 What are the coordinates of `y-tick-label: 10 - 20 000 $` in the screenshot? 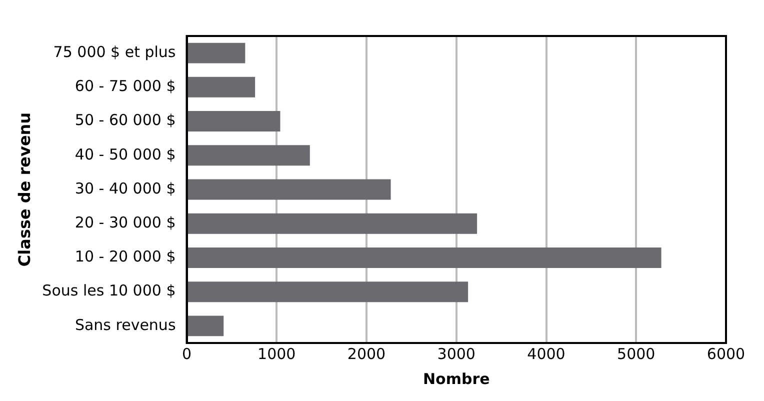 It's located at (125, 257).